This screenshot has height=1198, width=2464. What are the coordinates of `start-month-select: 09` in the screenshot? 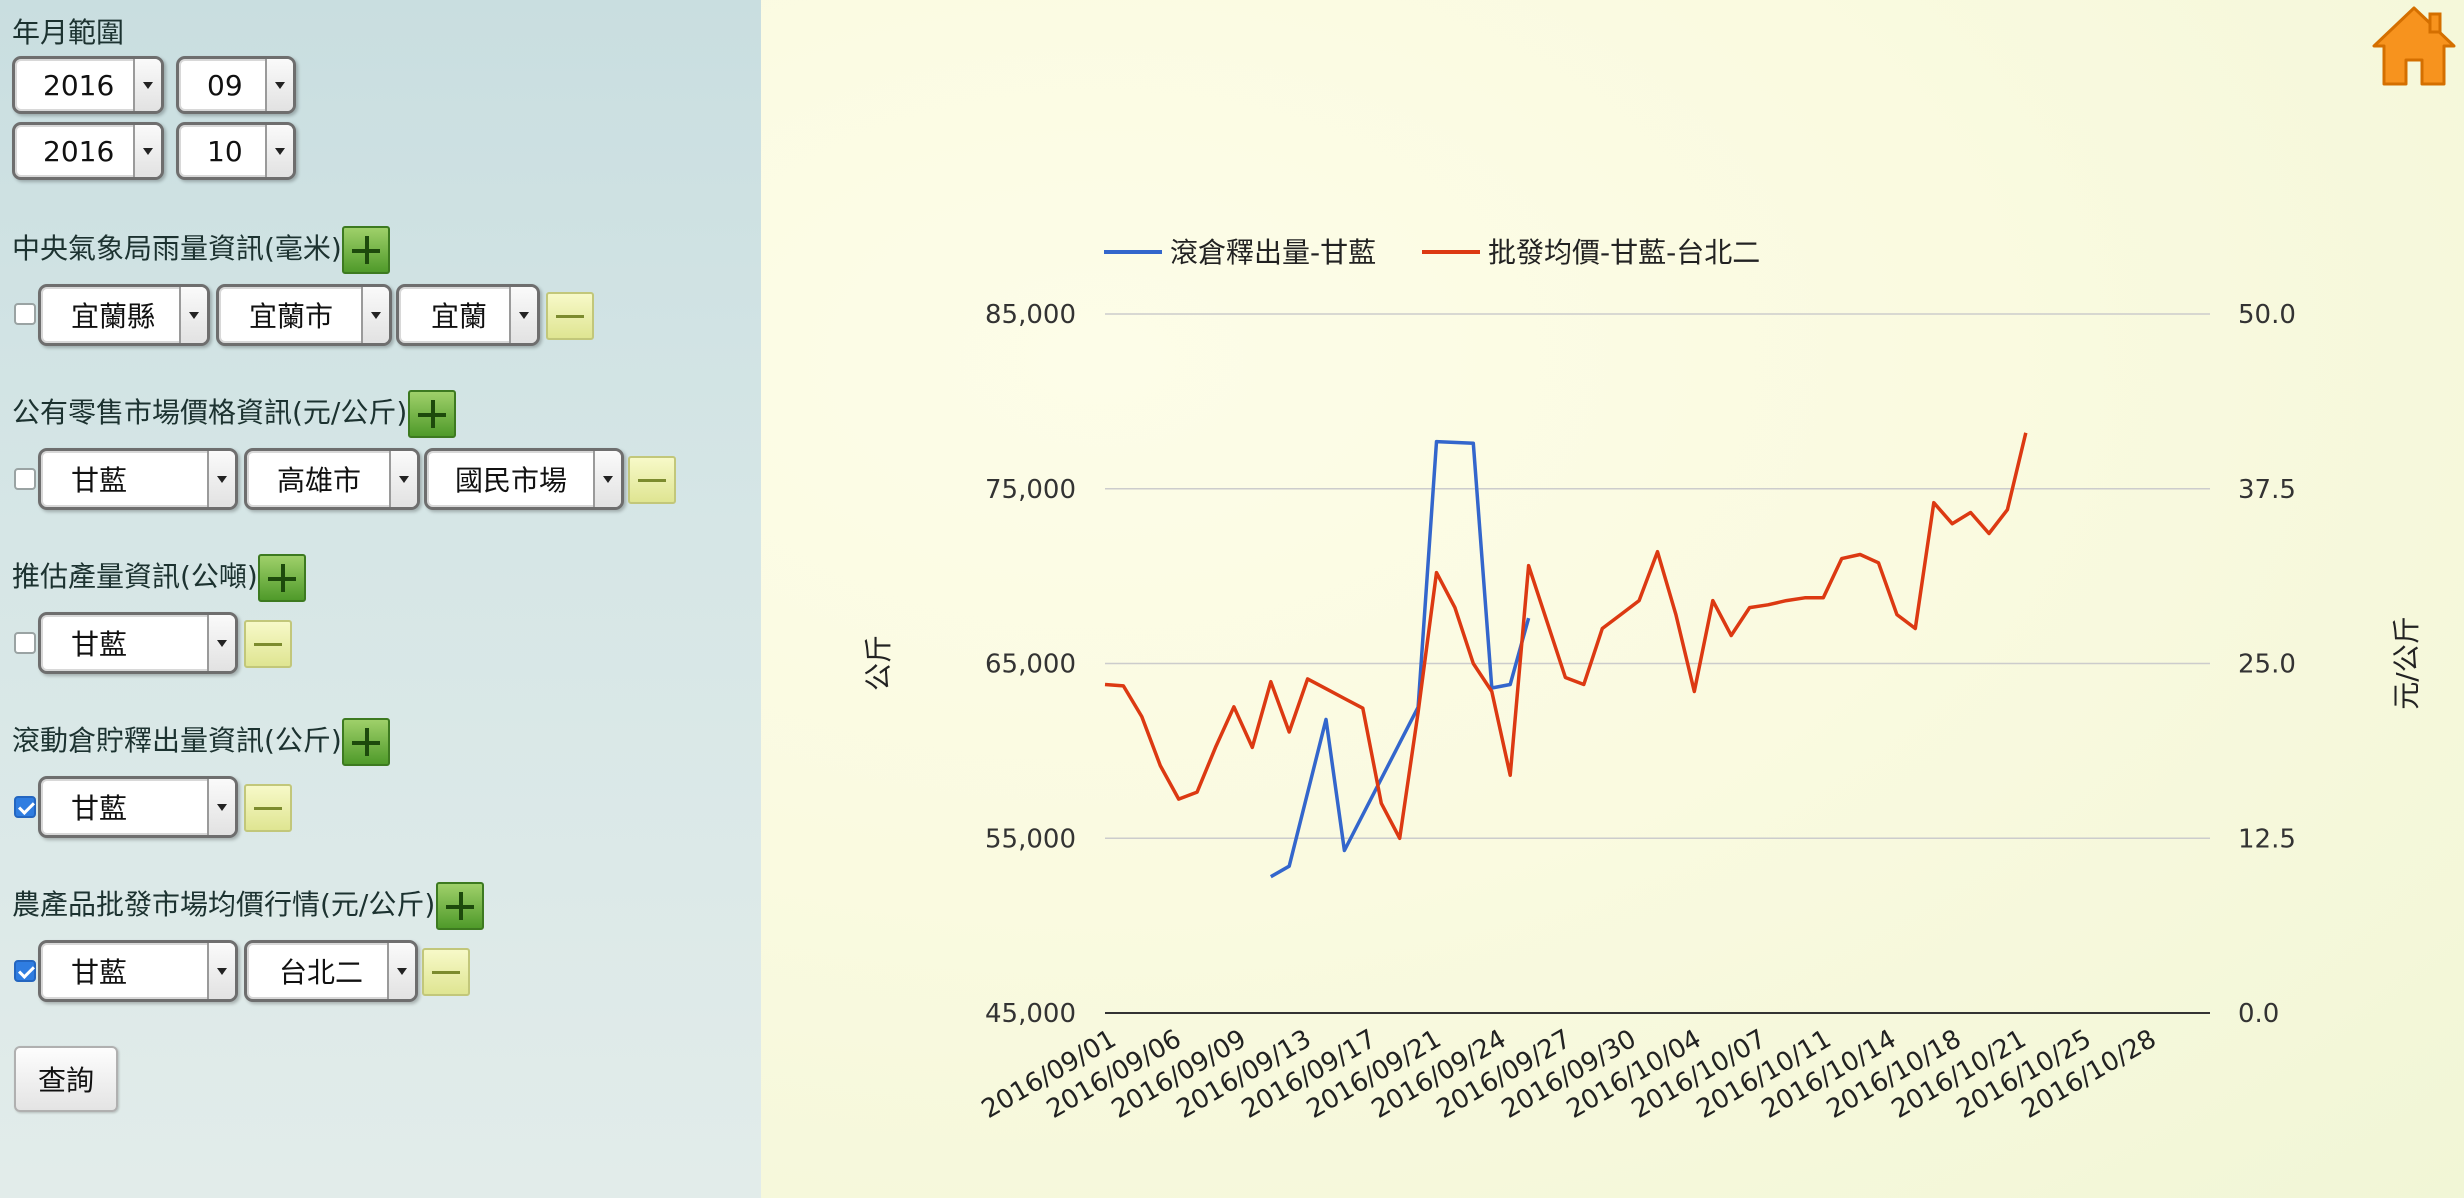 It's located at (236, 85).